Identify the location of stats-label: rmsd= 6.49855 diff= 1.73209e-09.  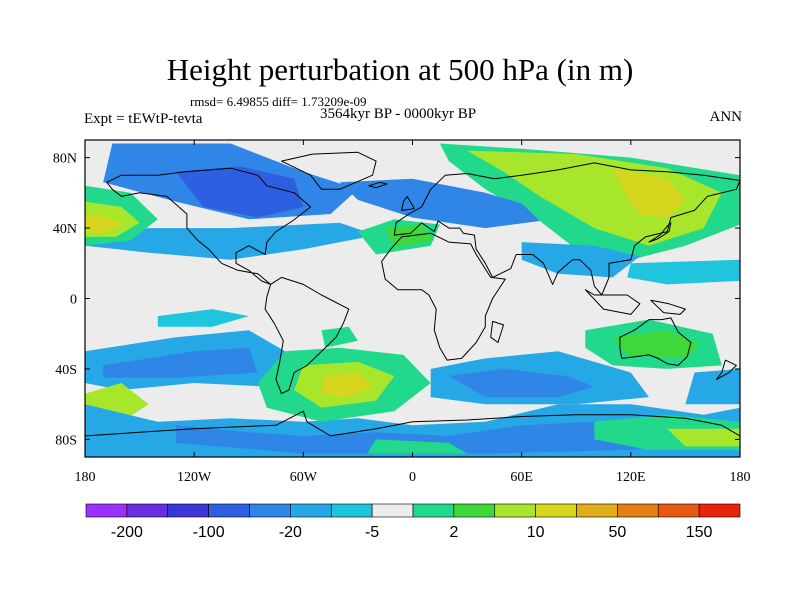
(278, 101).